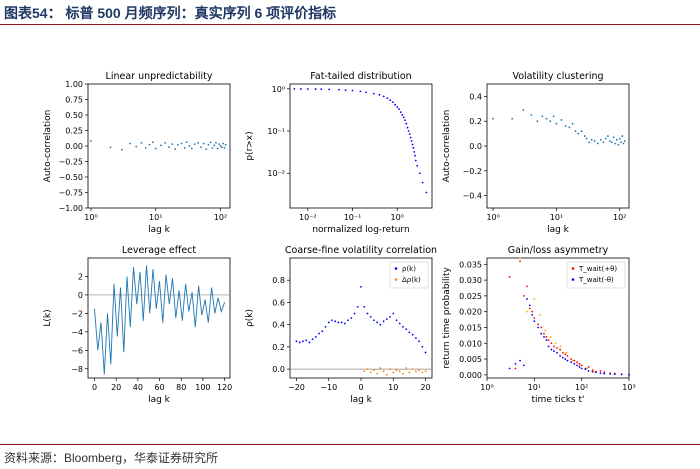 The image size is (700, 469). Describe the element at coordinates (296, 387) in the screenshot. I see `x-tick-label: −20` at that location.